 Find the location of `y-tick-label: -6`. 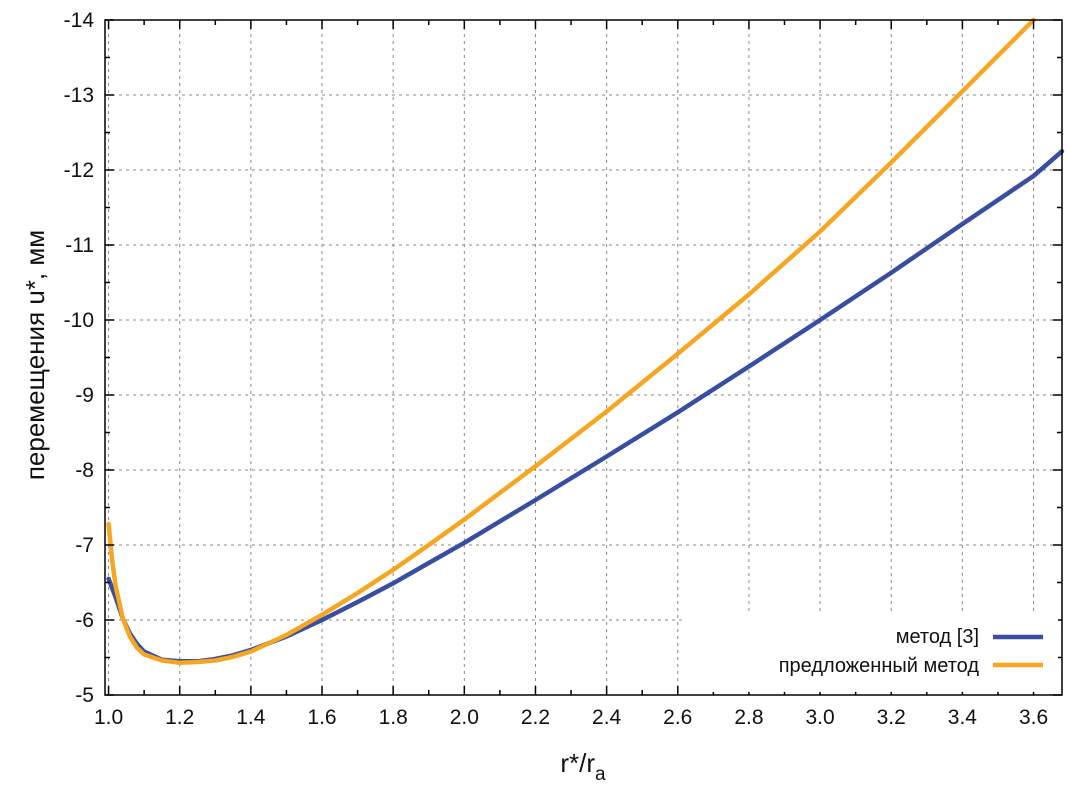

y-tick-label: -6 is located at coordinates (84, 620).